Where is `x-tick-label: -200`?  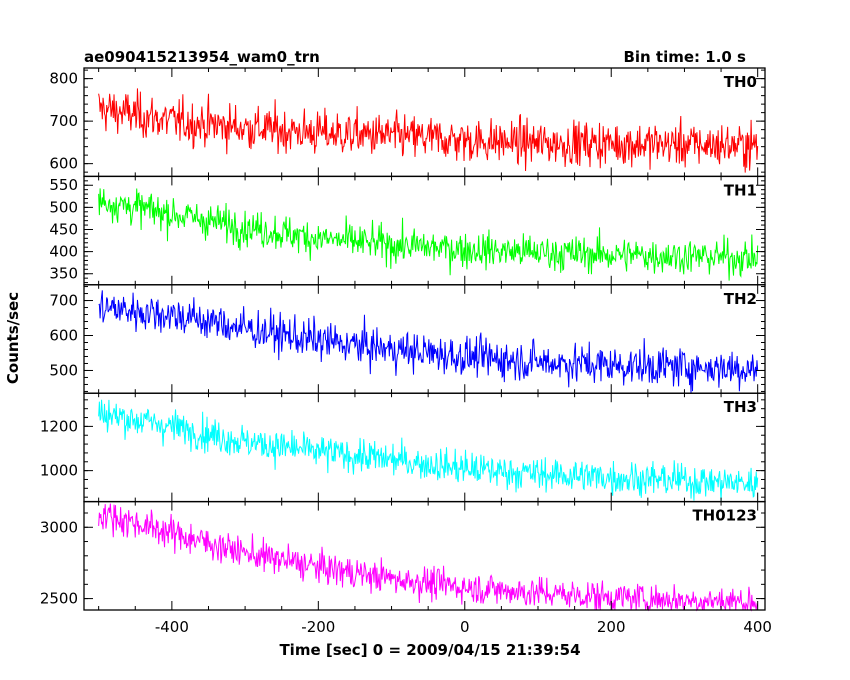 x-tick-label: -200 is located at coordinates (318, 627).